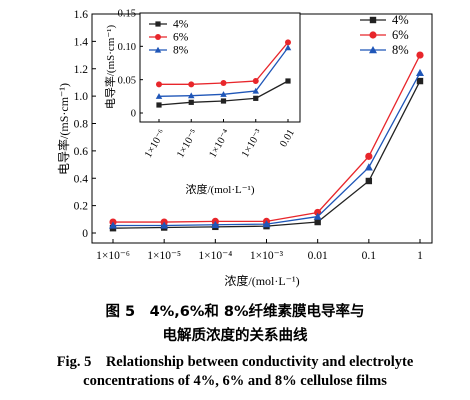  What do you see at coordinates (133, 114) in the screenshot?
I see `inset-y-tick-label: 0` at bounding box center [133, 114].